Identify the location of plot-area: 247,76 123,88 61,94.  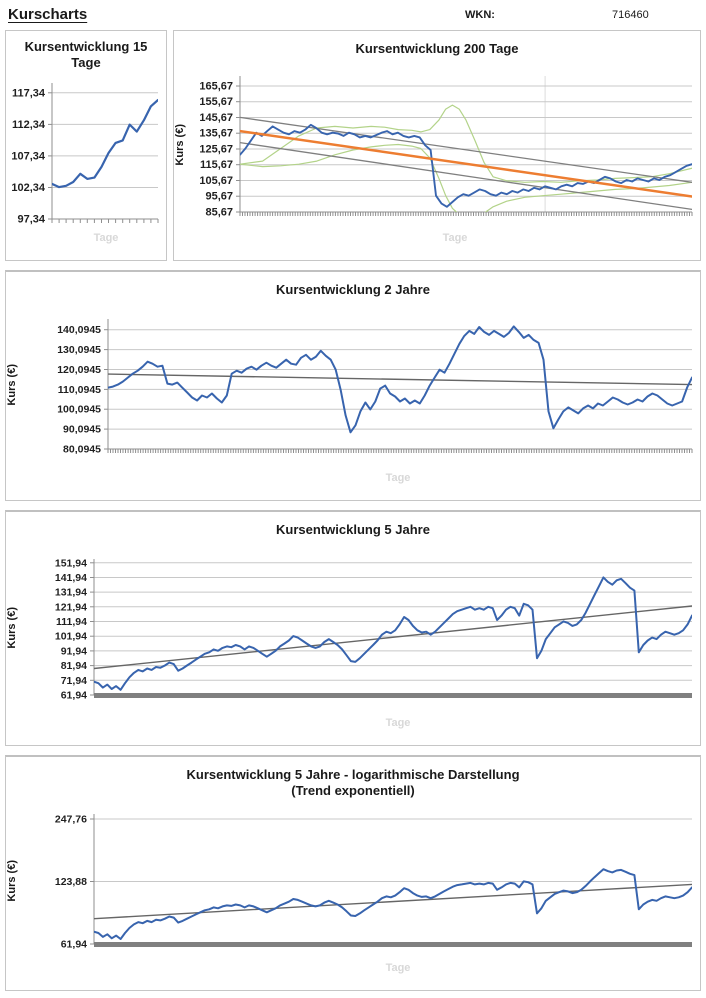
(373, 882).